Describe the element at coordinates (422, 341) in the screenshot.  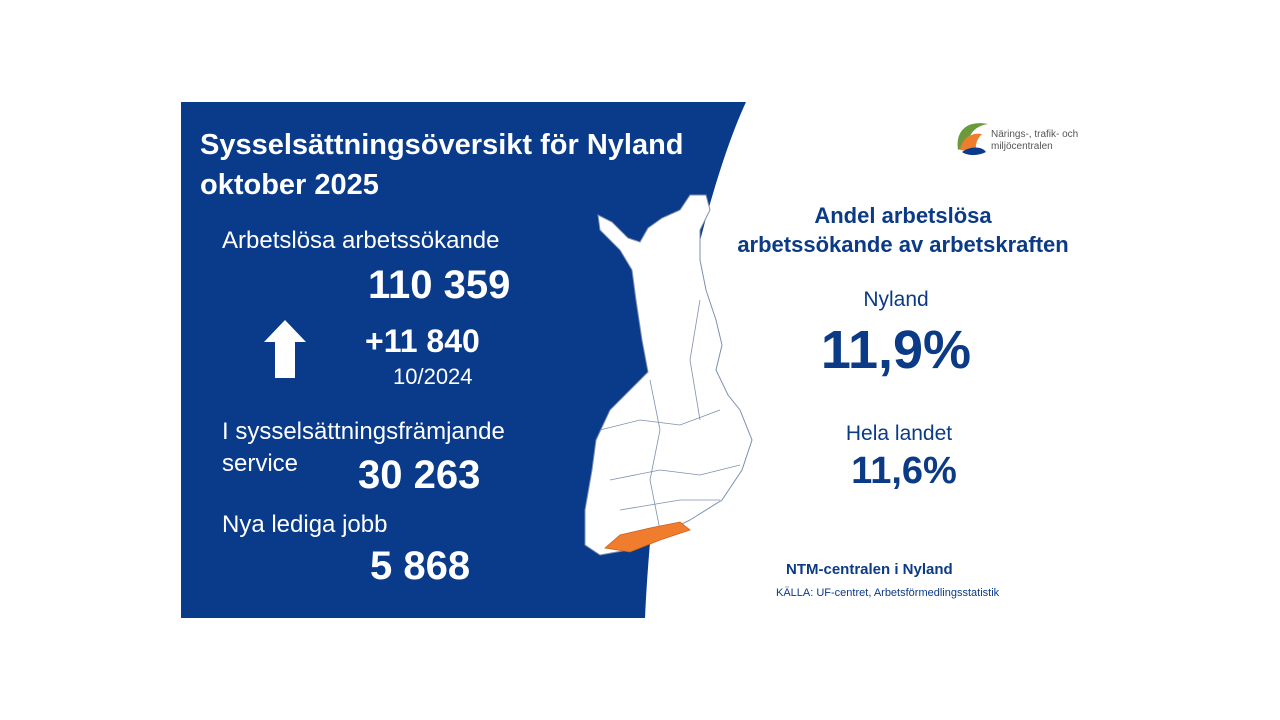
I see `change: +11 840` at that location.